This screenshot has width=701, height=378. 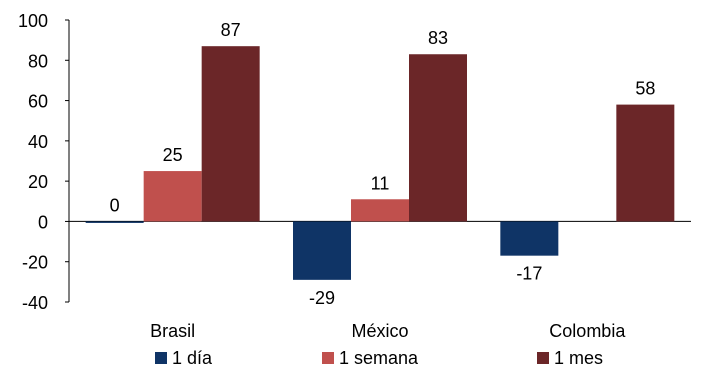 What do you see at coordinates (645, 89) in the screenshot?
I see `data-label: 58` at bounding box center [645, 89].